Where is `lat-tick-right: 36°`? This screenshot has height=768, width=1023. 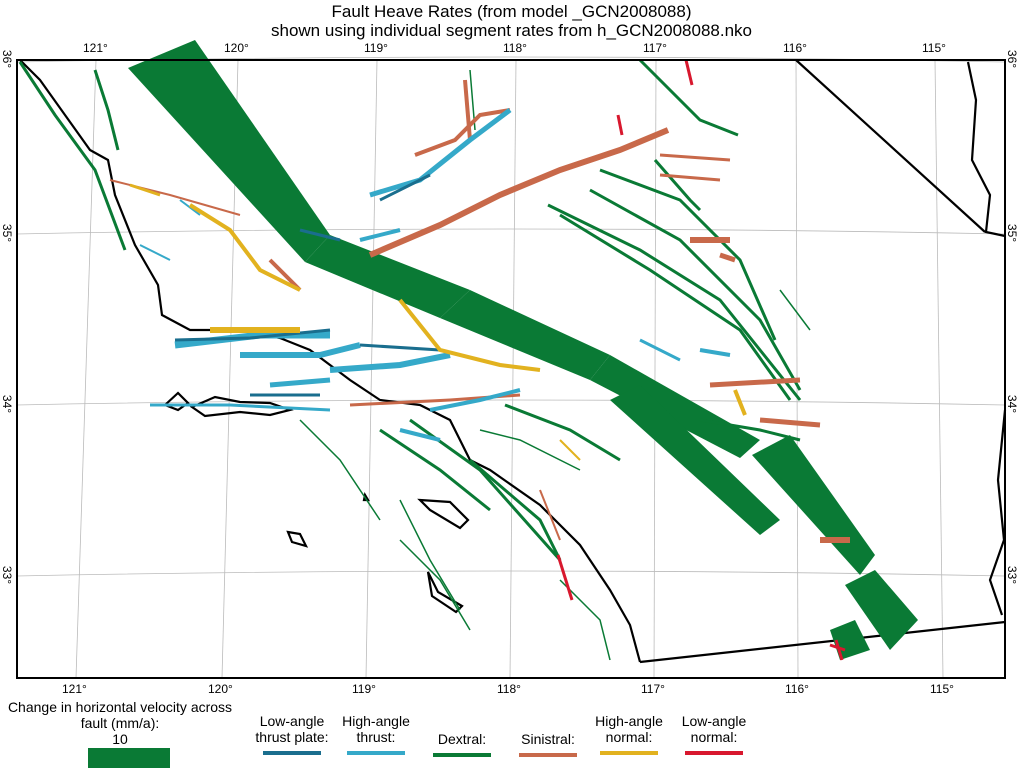 lat-tick-right: 36° is located at coordinates (1012, 59).